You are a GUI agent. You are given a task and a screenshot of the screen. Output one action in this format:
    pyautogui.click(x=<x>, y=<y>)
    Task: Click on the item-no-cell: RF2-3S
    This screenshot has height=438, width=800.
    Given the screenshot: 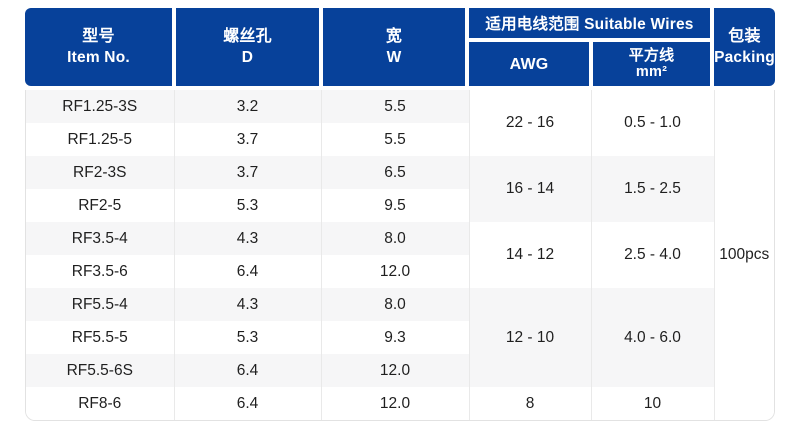 What is the action you would take?
    pyautogui.click(x=100, y=172)
    